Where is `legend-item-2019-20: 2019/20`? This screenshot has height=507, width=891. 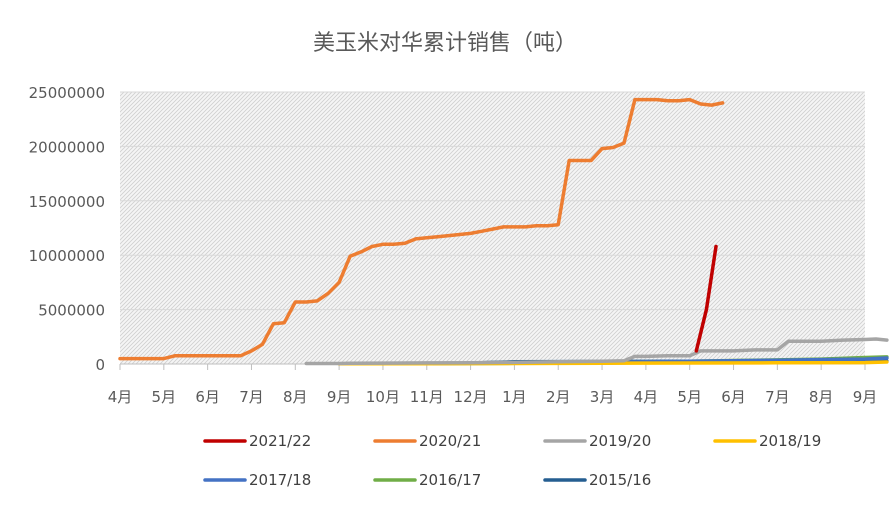 legend-item-2019-20: 2019/20 is located at coordinates (597, 441).